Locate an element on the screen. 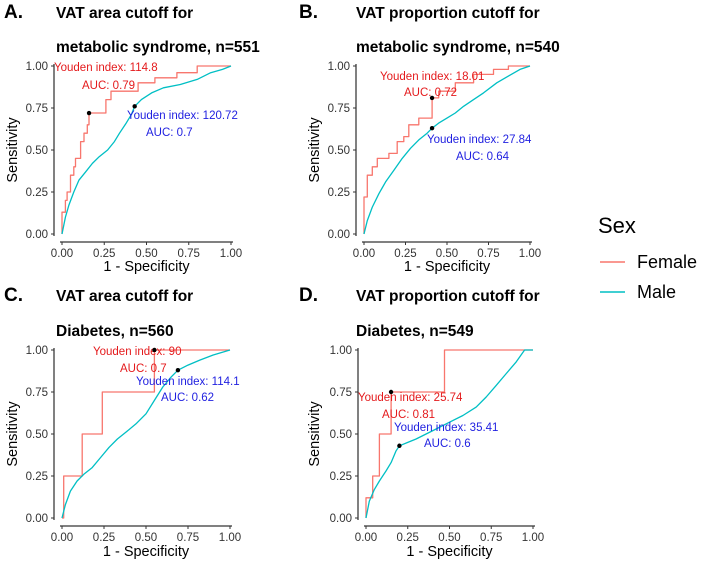 Image resolution: width=708 pixels, height=563 pixels. annotation-youden-male: Youden index: 27.84 is located at coordinates (479, 140).